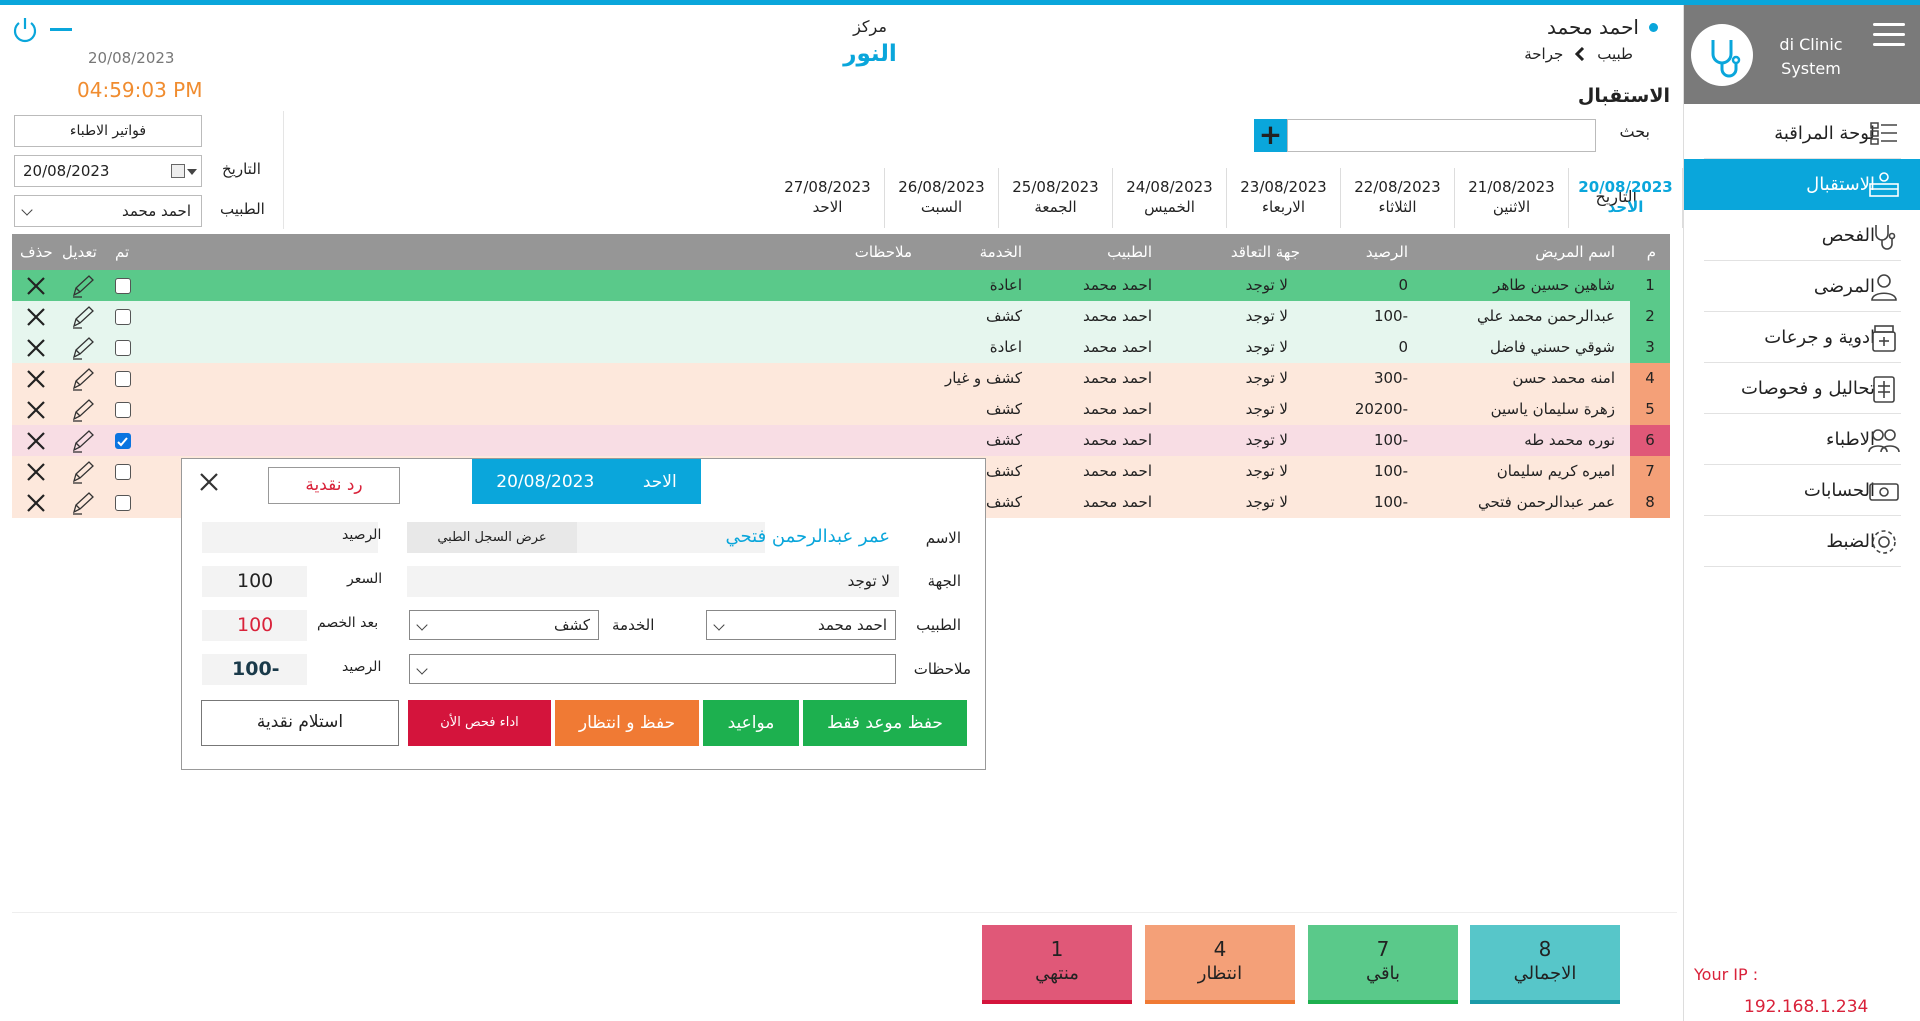  Describe the element at coordinates (841, 285) in the screenshot. I see `table-row: 1 شاهين حسين طاهر 0 لا توجد احمد محمد اعادة` at that location.